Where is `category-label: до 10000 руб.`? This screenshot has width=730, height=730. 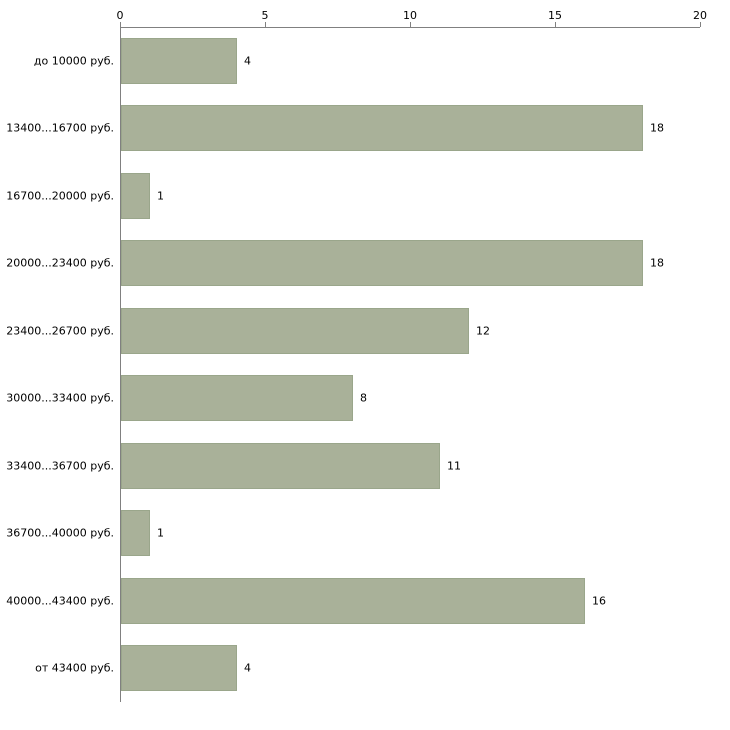 category-label: до 10000 руб. is located at coordinates (73, 61).